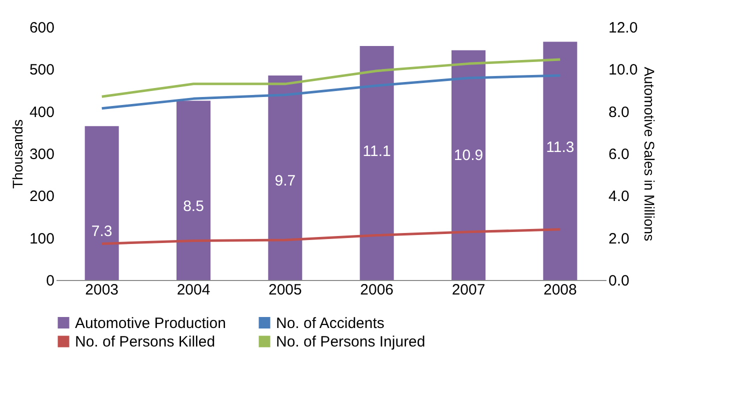 This screenshot has width=751, height=414. Describe the element at coordinates (623, 28) in the screenshot. I see `y2-tick-label: 12.0` at that location.